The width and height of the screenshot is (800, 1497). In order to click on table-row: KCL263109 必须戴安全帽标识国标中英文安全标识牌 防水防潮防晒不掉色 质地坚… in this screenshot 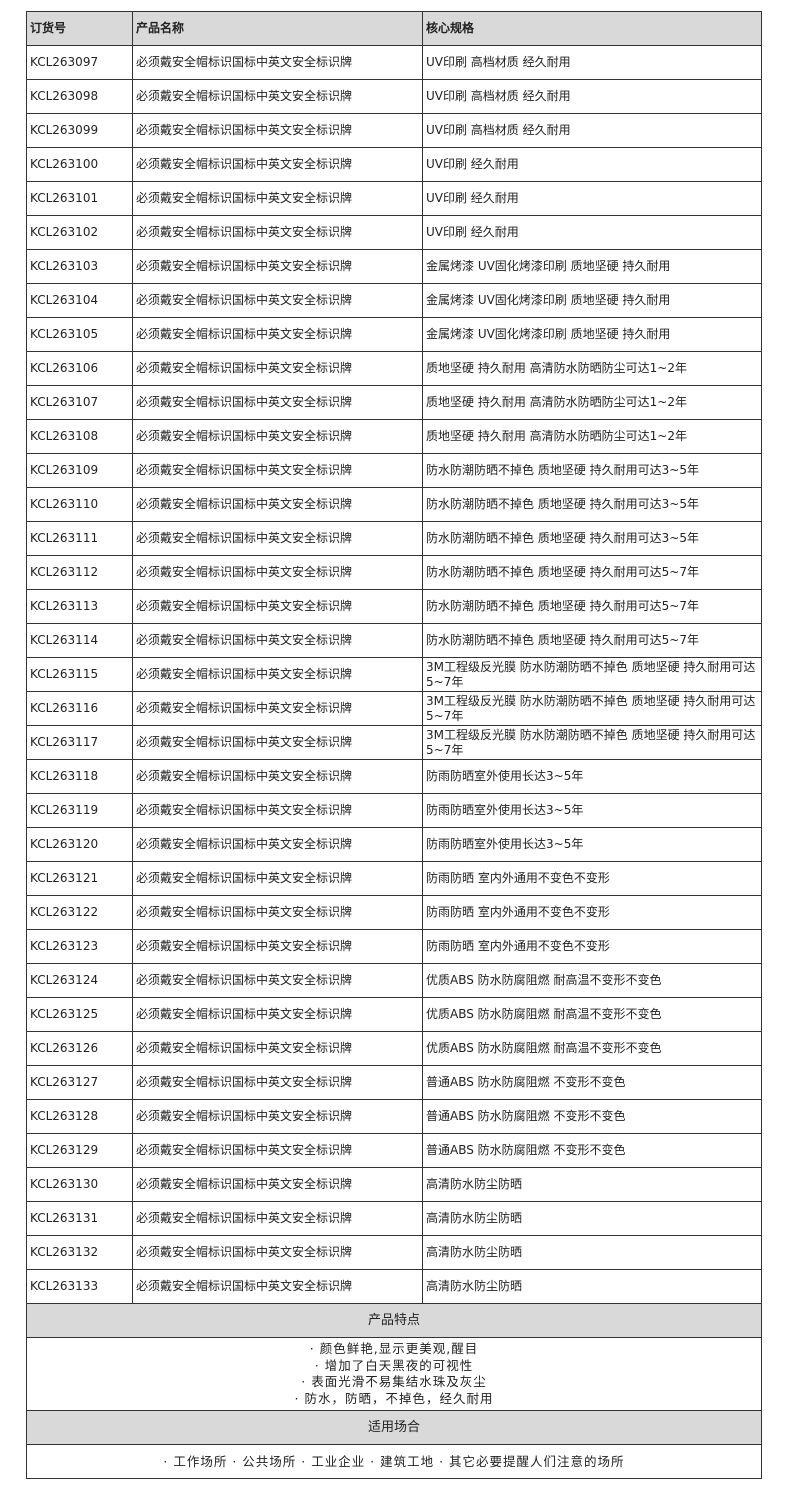, I will do `click(394, 470)`.